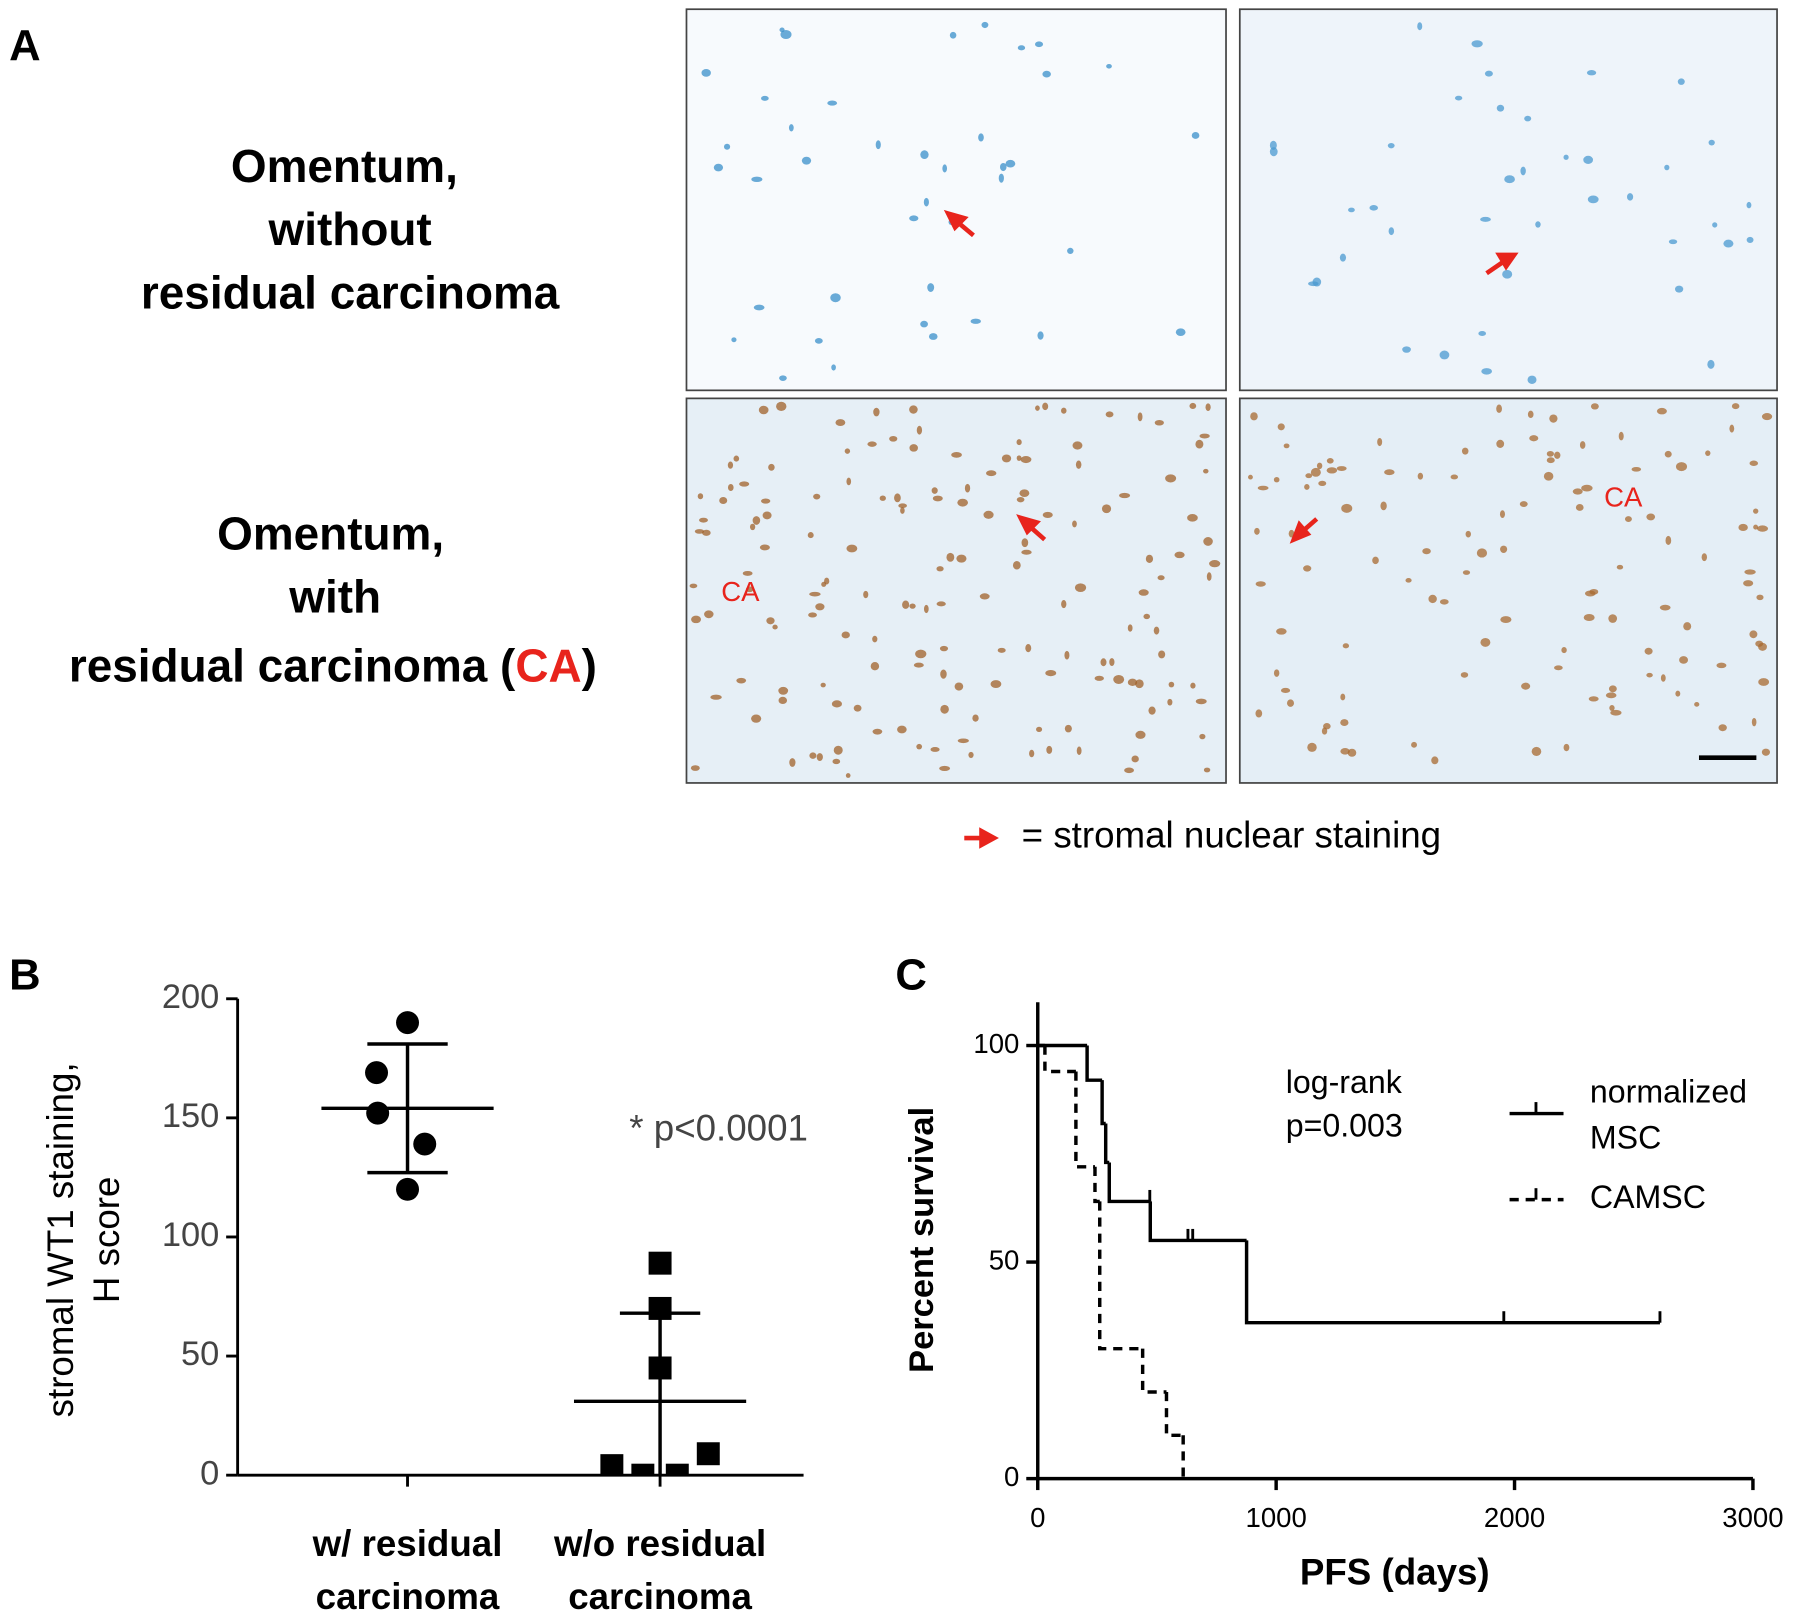 Image resolution: width=1800 pixels, height=1621 pixels. Describe the element at coordinates (1344, 1126) in the screenshot. I see `annotation-line: p=0.003` at that location.